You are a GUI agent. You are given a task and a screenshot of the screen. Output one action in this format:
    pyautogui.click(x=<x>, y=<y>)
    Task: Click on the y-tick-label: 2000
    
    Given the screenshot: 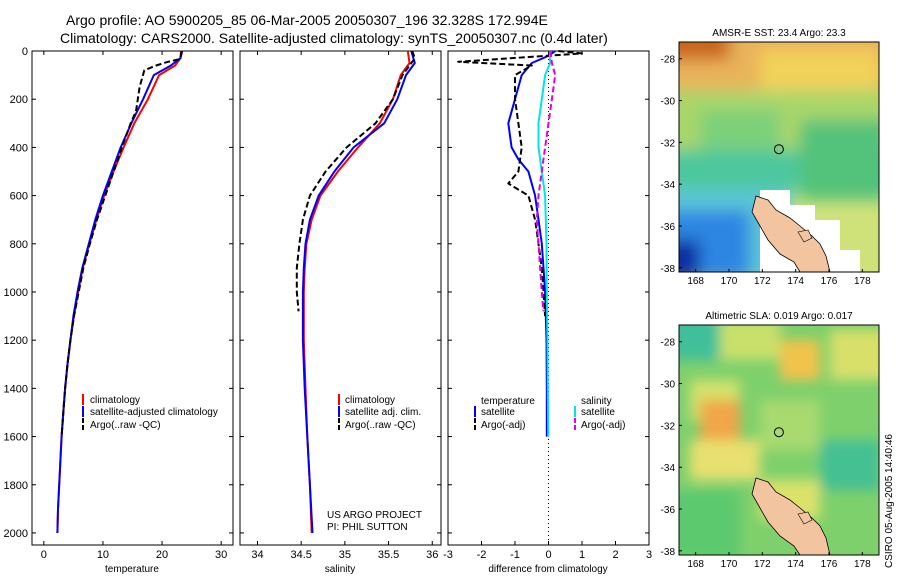 What is the action you would take?
    pyautogui.click(x=16, y=534)
    